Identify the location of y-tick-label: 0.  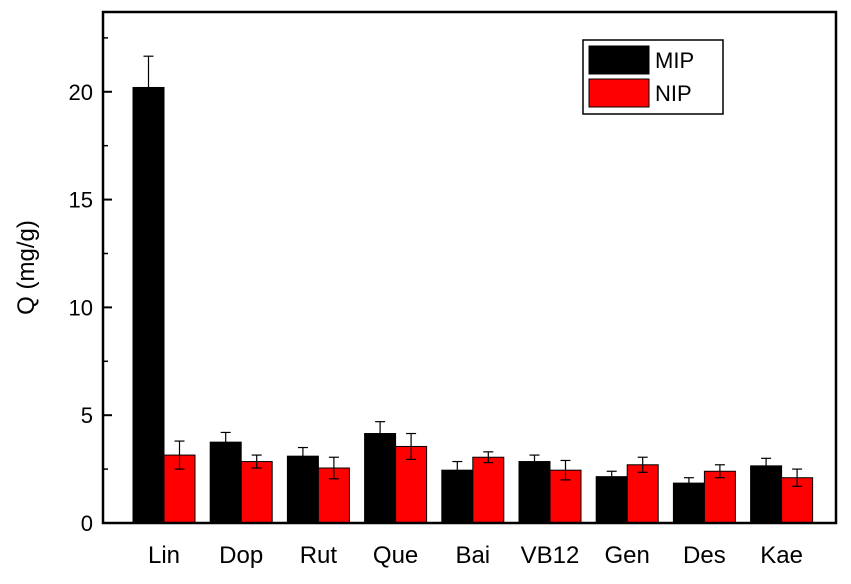
(87, 523).